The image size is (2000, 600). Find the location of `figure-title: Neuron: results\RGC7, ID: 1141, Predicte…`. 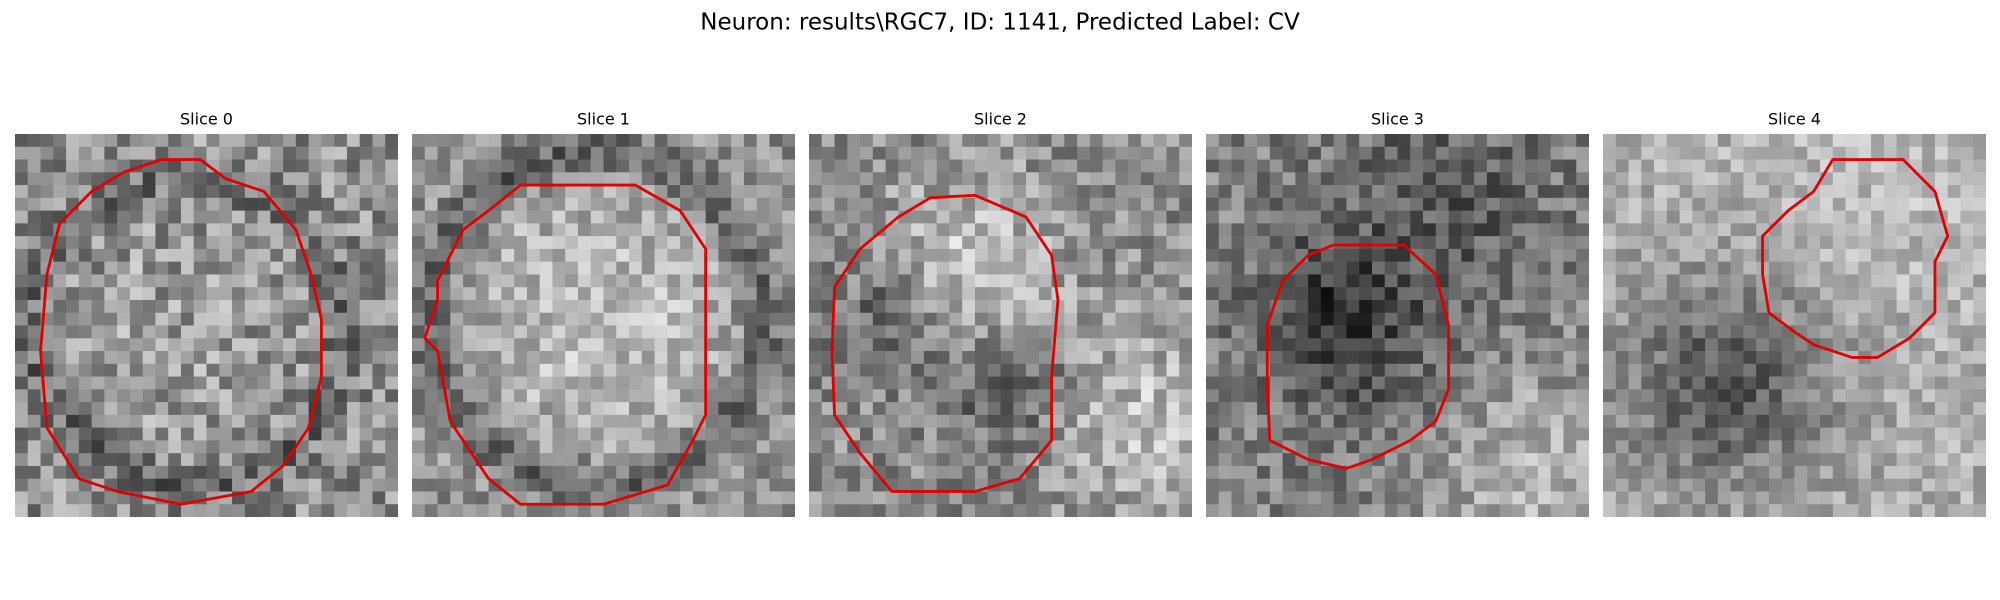

figure-title: Neuron: results\RGC7, ID: 1141, Predicte… is located at coordinates (1000, 23).